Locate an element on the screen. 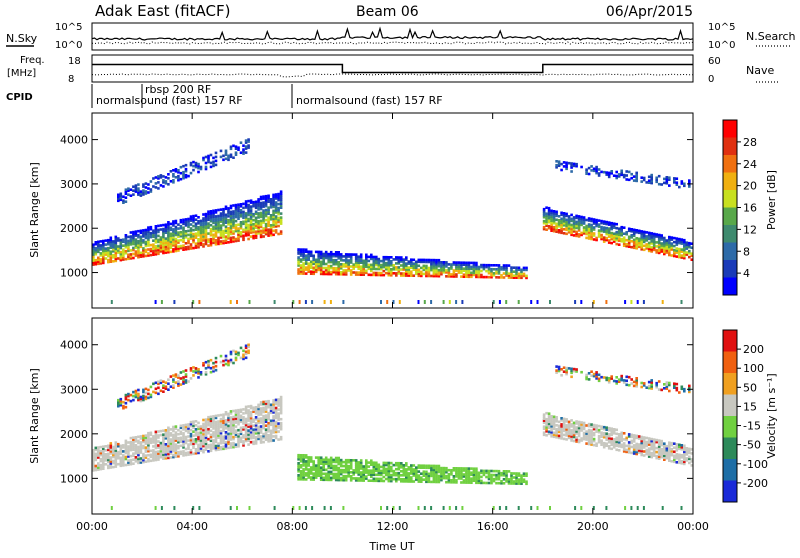 The image size is (800, 558). velocity-cell-2020 is located at coordinates (594, 445).